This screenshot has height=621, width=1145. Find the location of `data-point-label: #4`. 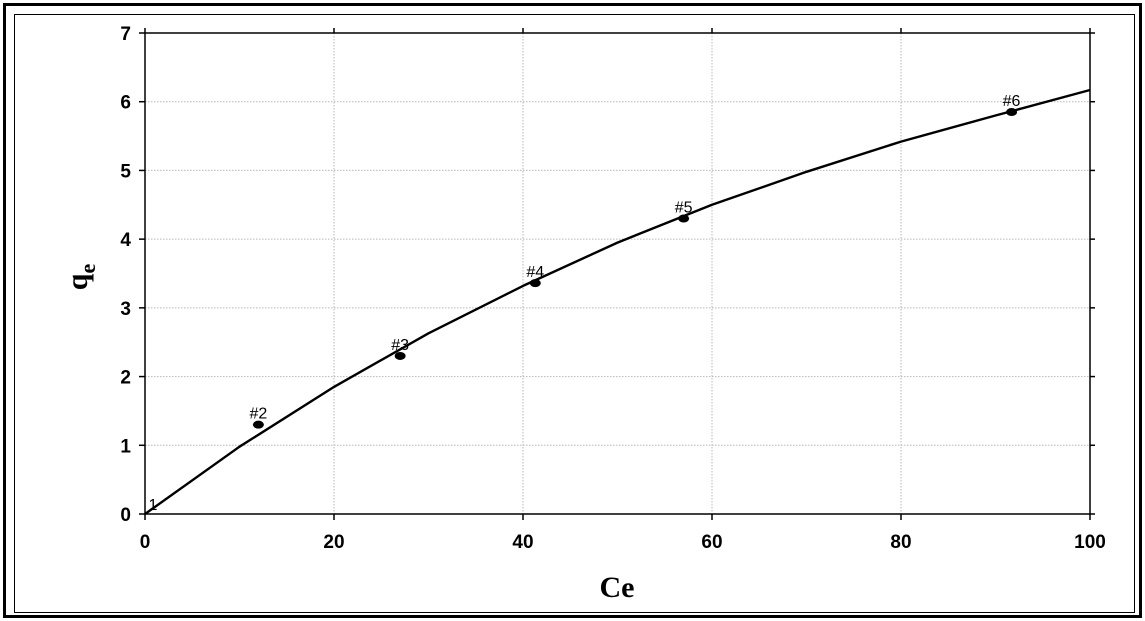

data-point-label: #4 is located at coordinates (535, 272).